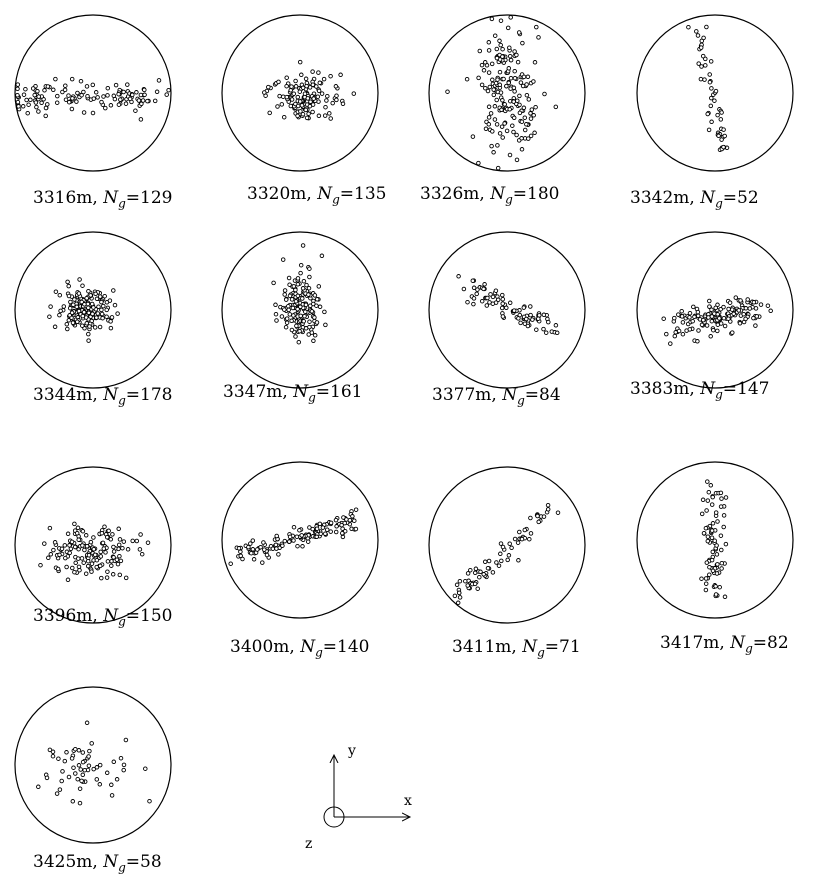 This screenshot has height=884, width=825. I want to click on stereonet-panel-3320: 3320m, Ng=135, so click(300, 107).